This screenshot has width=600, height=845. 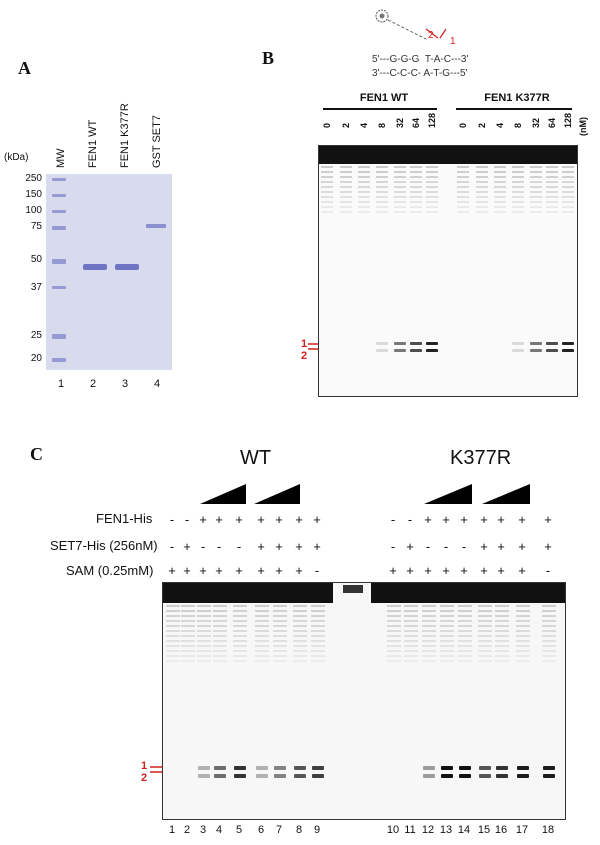 What do you see at coordinates (299, 830) in the screenshot?
I see `gel-lane-number: 8` at bounding box center [299, 830].